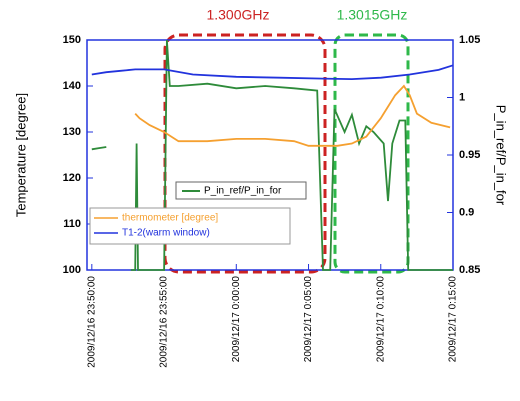  Describe the element at coordinates (72, 270) in the screenshot. I see `y-tick-label: 100` at that location.